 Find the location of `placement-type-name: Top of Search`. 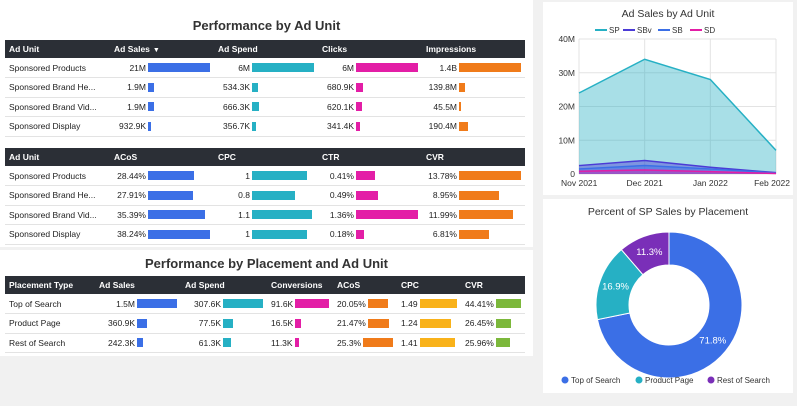

placement-type-name: Top of Search is located at coordinates (50, 304).